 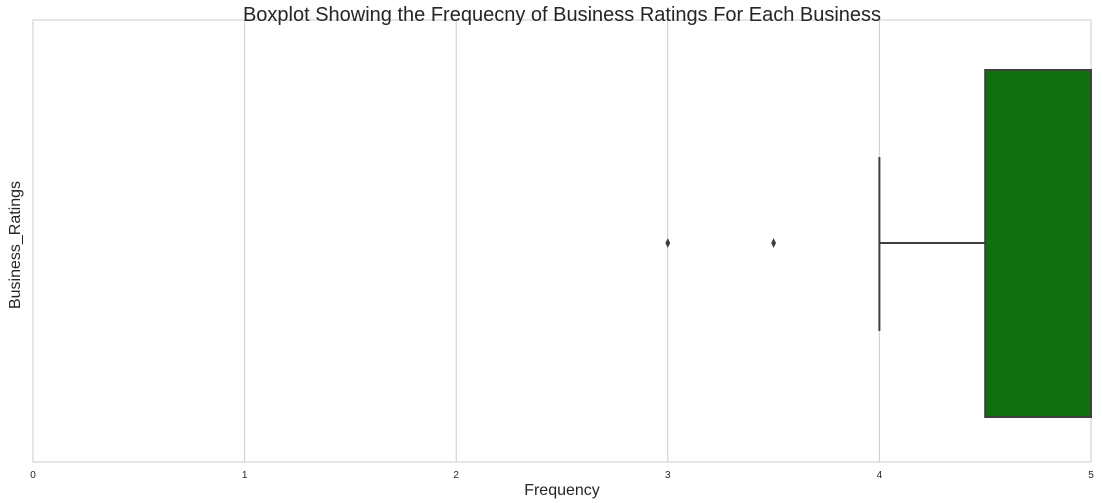 What do you see at coordinates (562, 475) in the screenshot?
I see `x-tick-labels: 0 1 2 3 4 5` at bounding box center [562, 475].